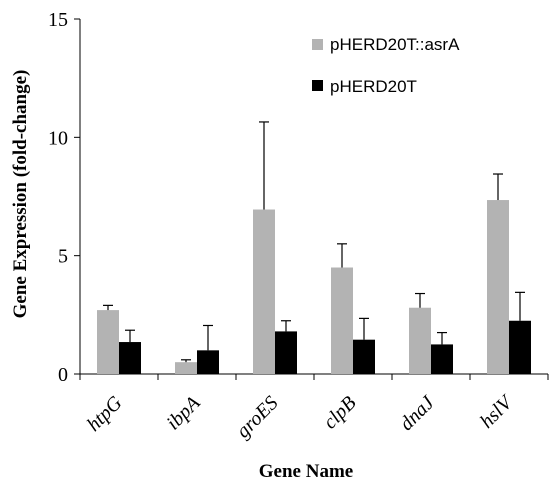  I want to click on x-tick-label-hslV: hslV, so click(497, 411).